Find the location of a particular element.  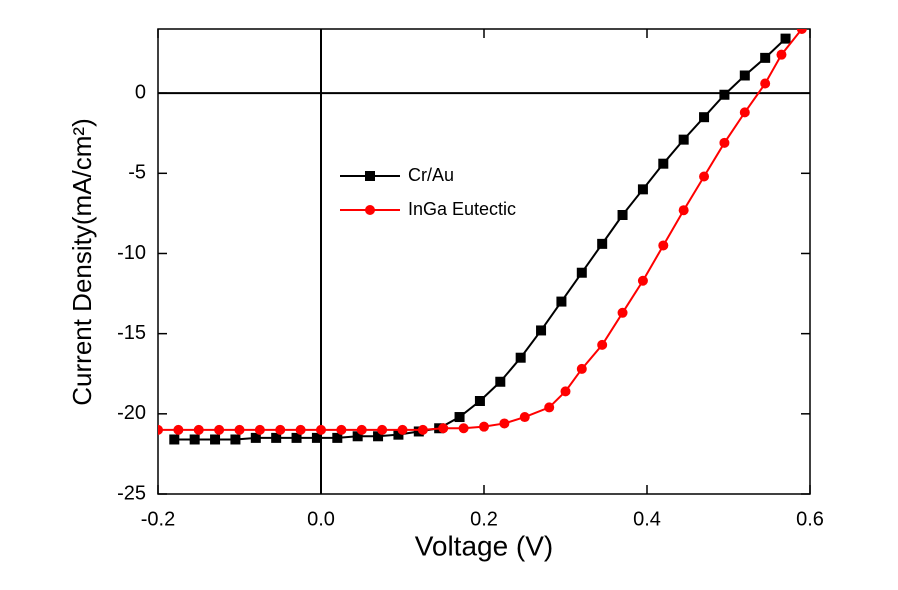

x-axis-label: Voltage (V) is located at coordinates (484, 545).